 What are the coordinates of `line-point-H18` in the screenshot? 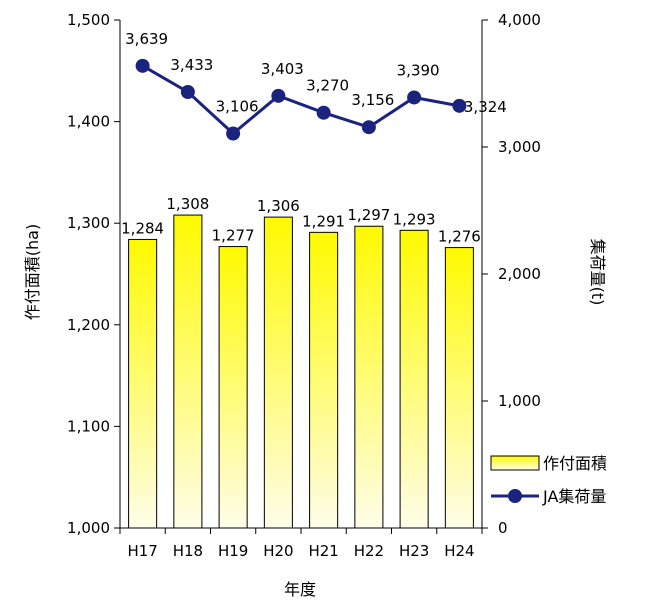 It's located at (187, 92).